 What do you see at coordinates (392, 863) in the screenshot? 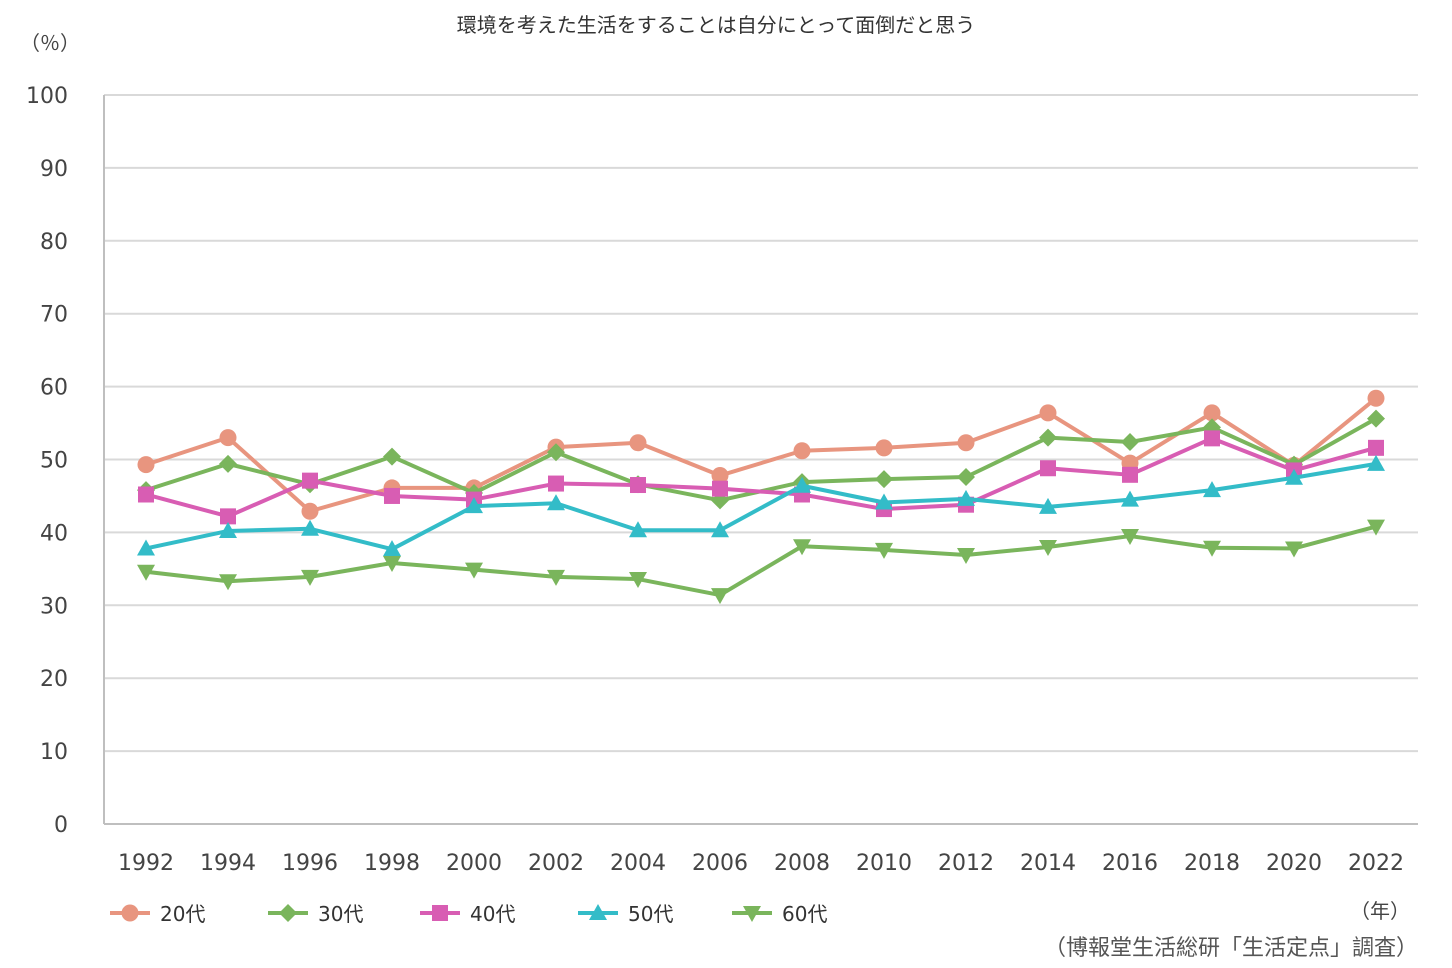
I see `x-tick-label: 1998` at bounding box center [392, 863].